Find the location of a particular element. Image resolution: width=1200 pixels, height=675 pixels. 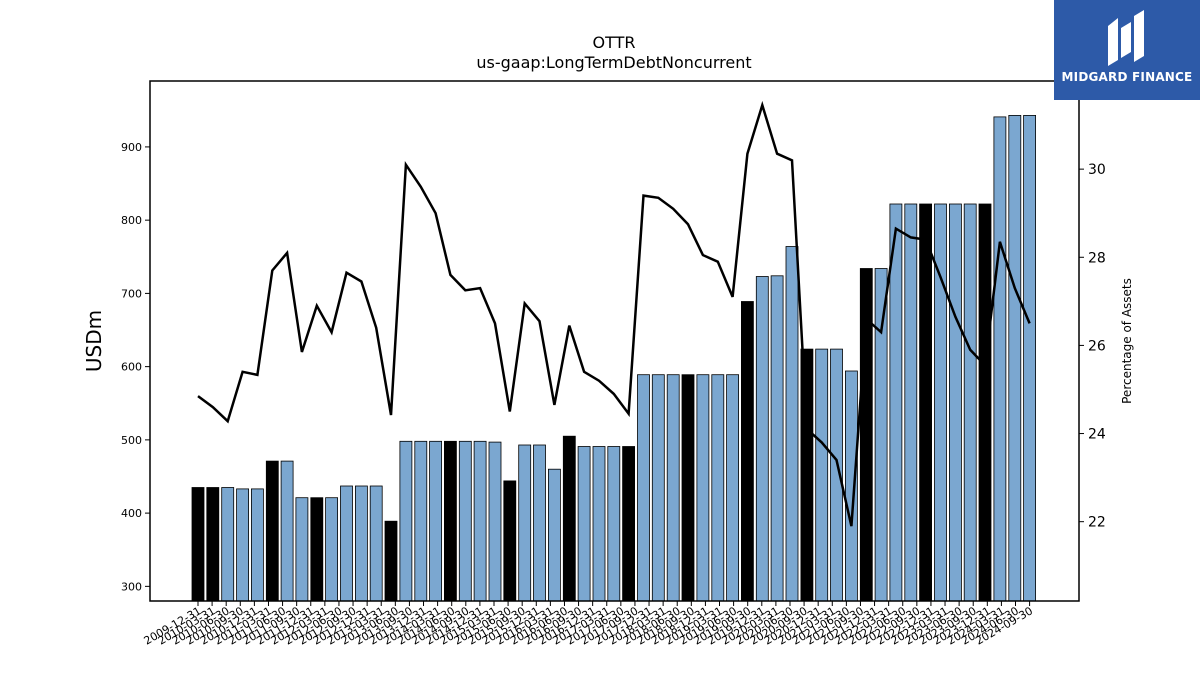

y-tick-label: 900 is located at coordinates (131, 147).